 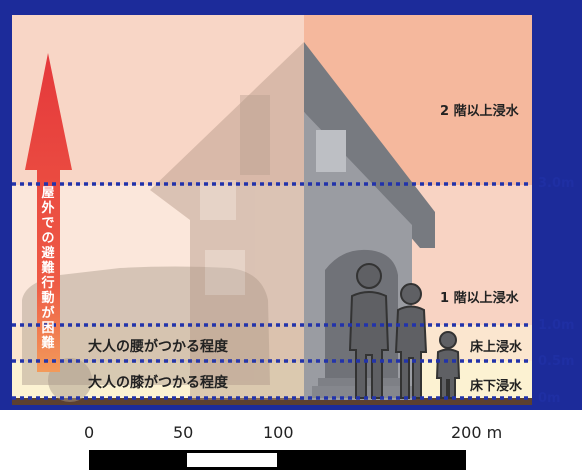 I want to click on scale-tick-0: 0, so click(x=89, y=432).